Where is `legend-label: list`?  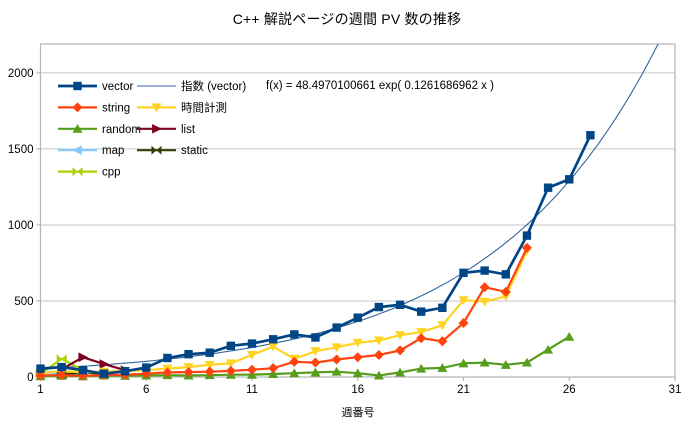 legend-label: list is located at coordinates (188, 130).